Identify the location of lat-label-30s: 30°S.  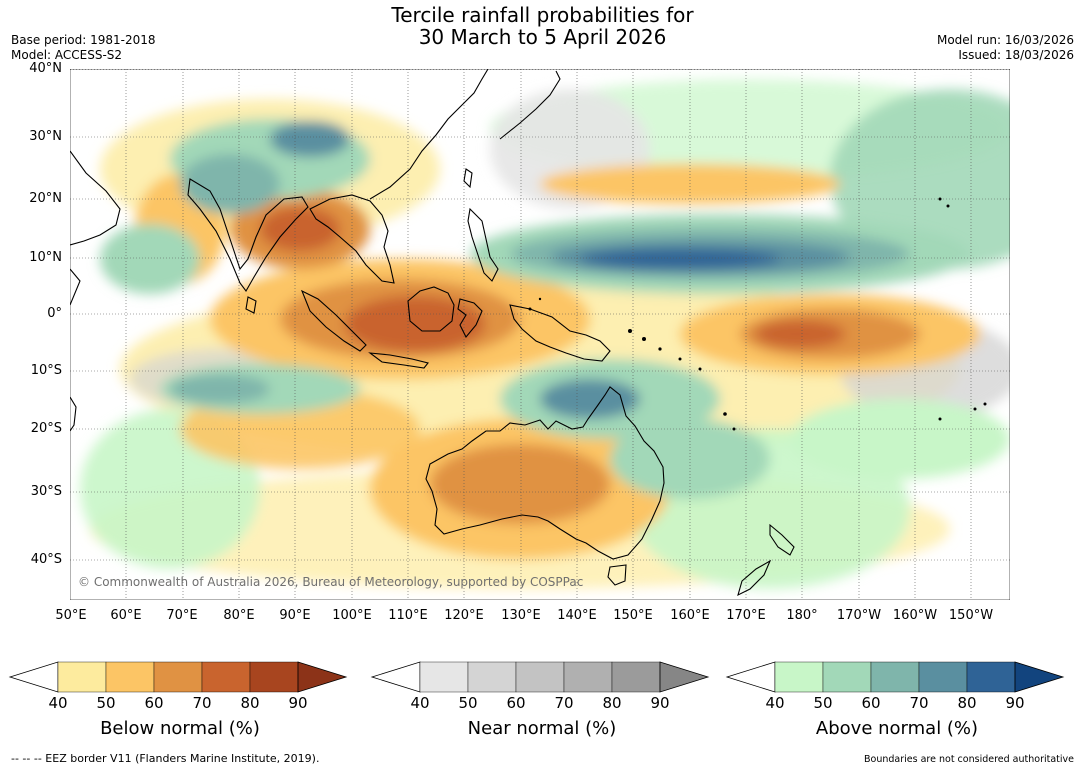
(46, 491).